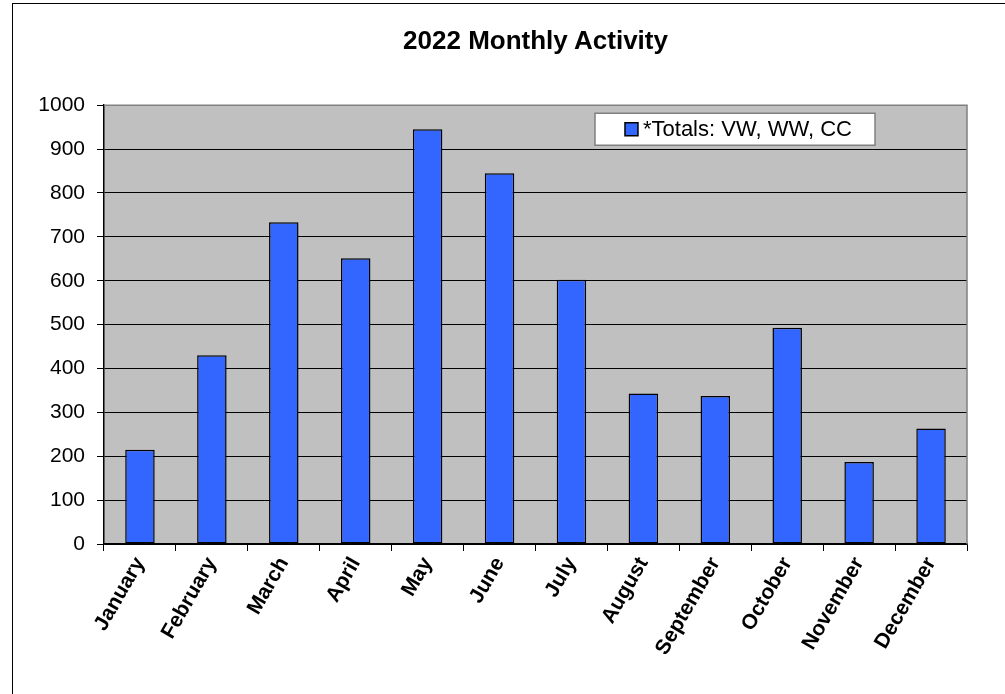 This screenshot has width=1005, height=694. What do you see at coordinates (67, 235) in the screenshot?
I see `y-tick-label: 700` at bounding box center [67, 235].